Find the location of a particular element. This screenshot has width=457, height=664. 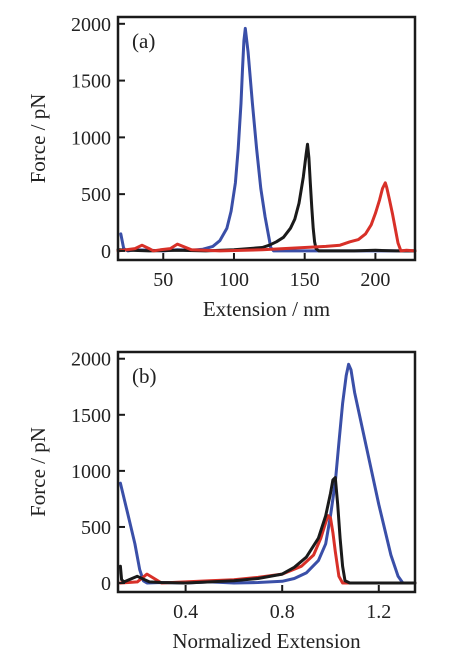

x-tick-label: 0.4 is located at coordinates (185, 612).